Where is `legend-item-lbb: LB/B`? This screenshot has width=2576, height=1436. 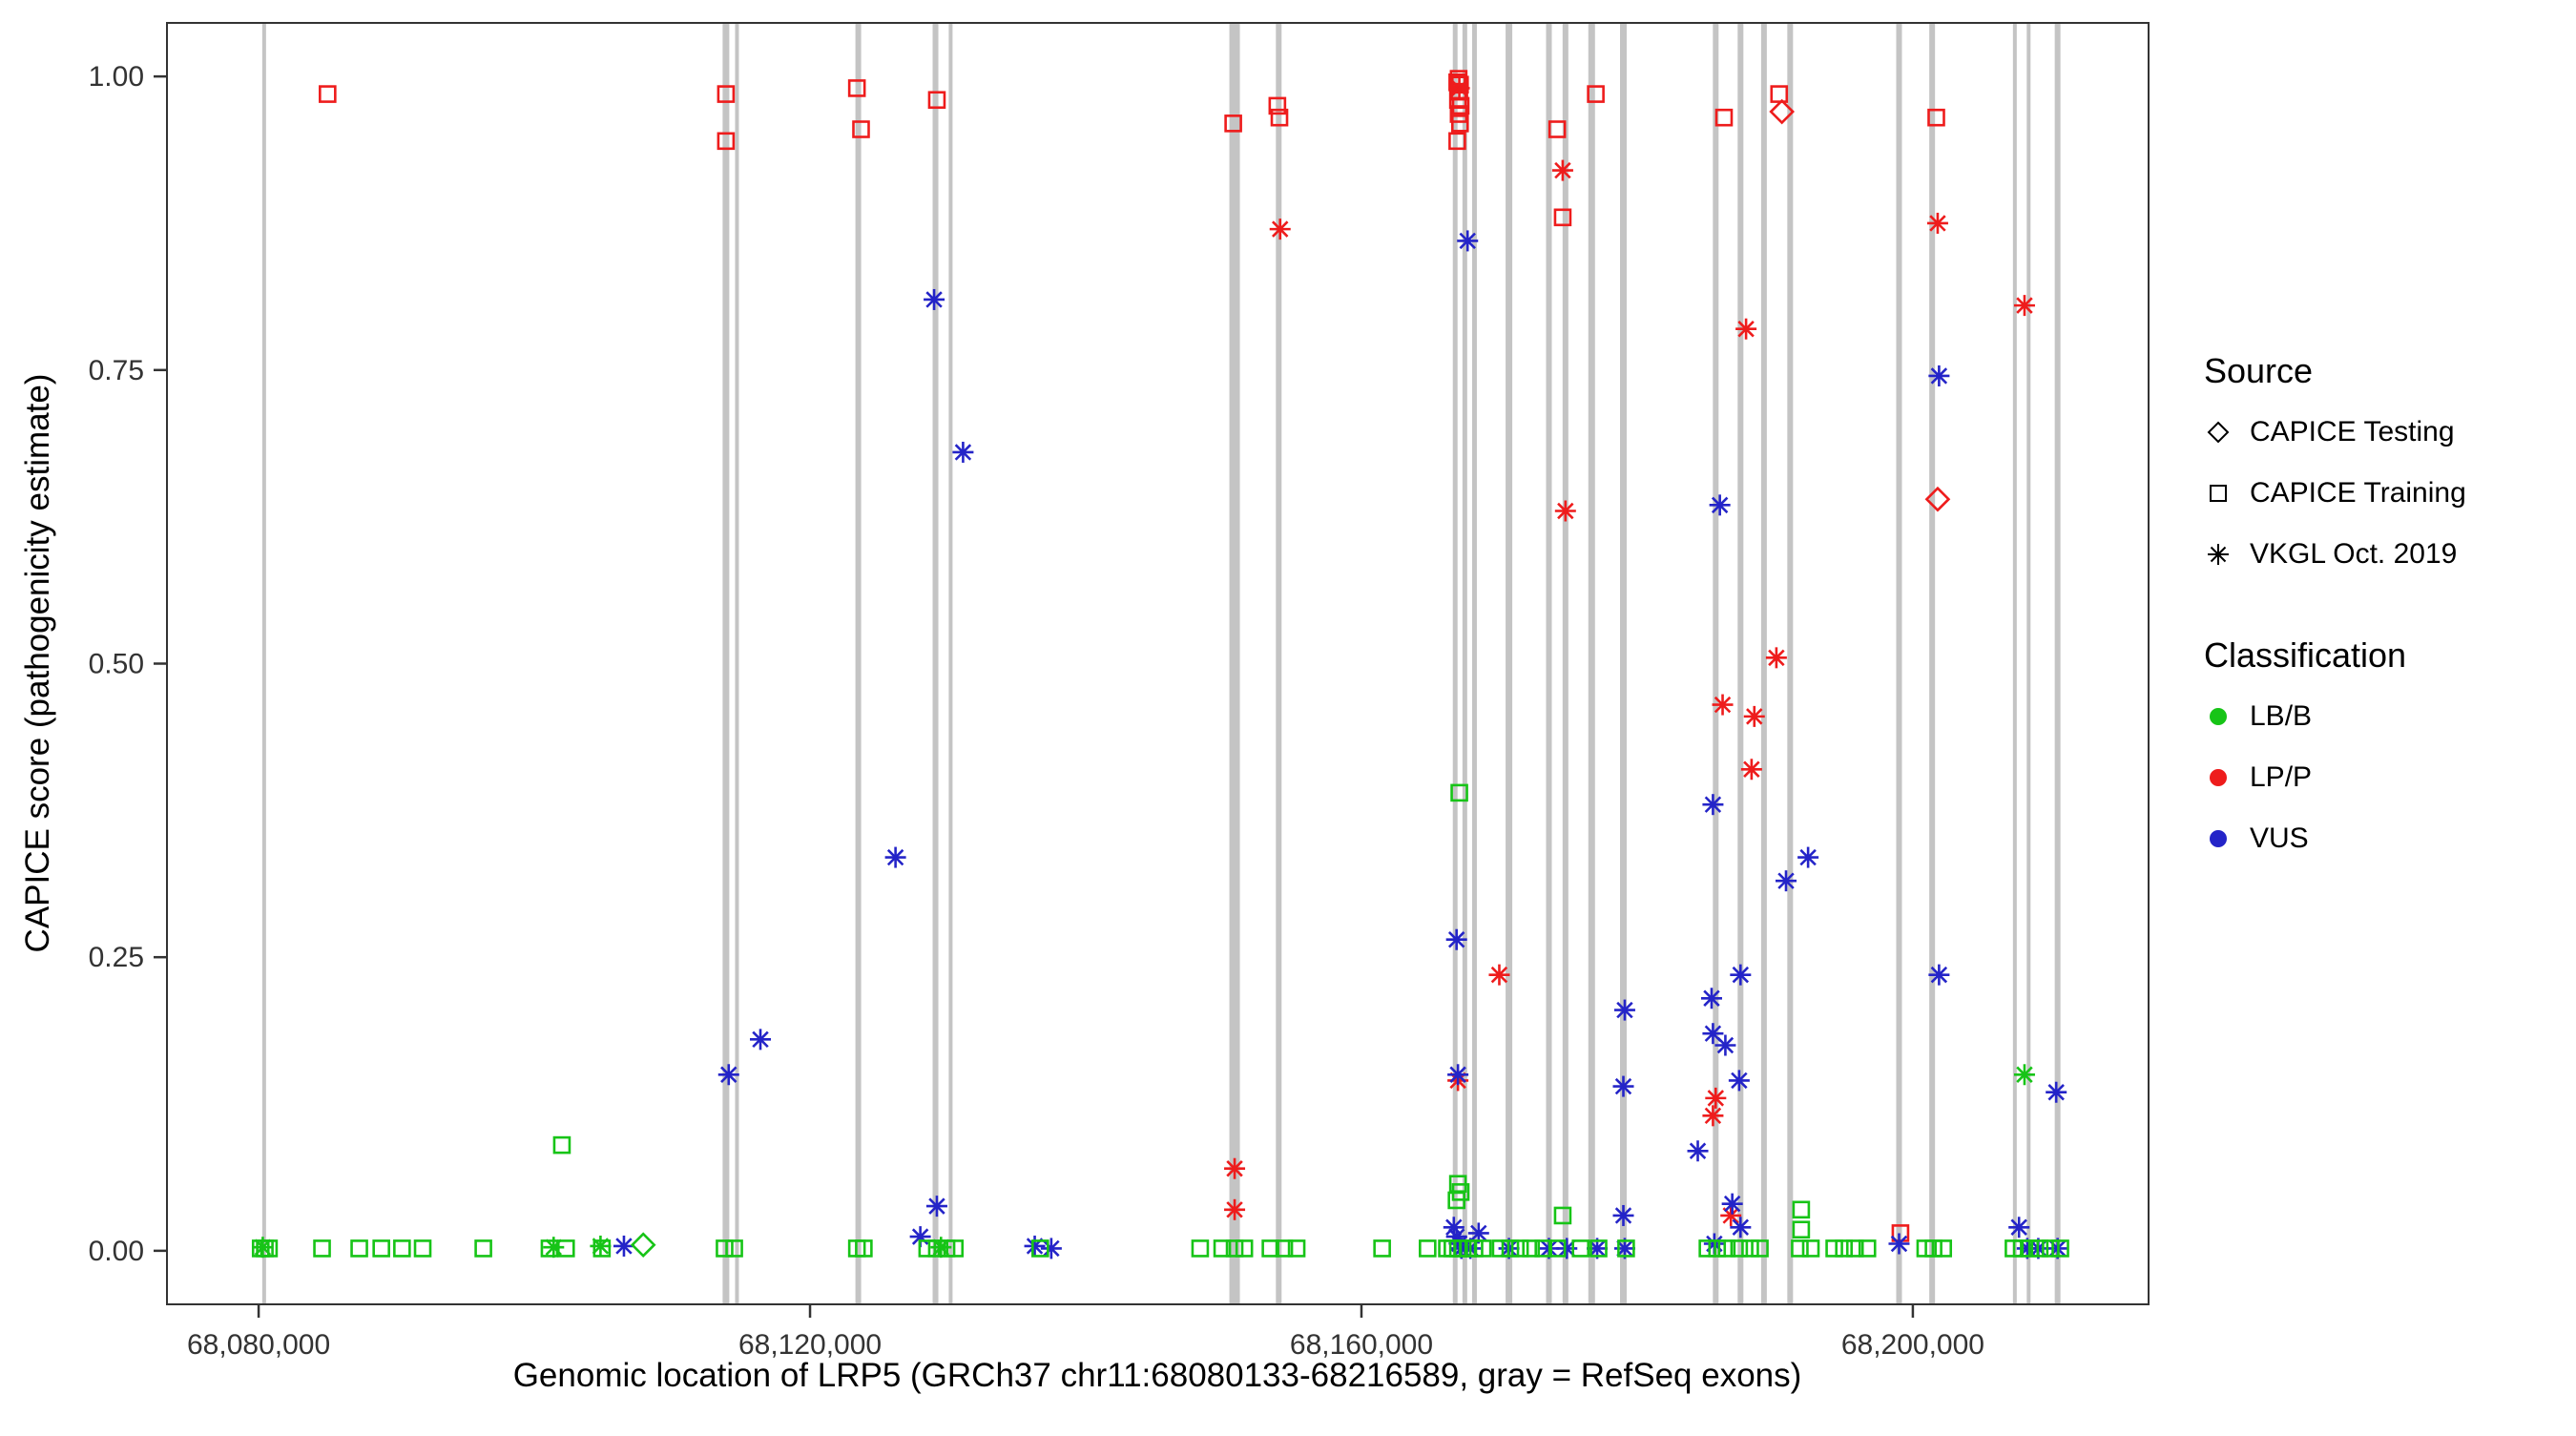
legend-item-lbb: LB/B is located at coordinates (2385, 716).